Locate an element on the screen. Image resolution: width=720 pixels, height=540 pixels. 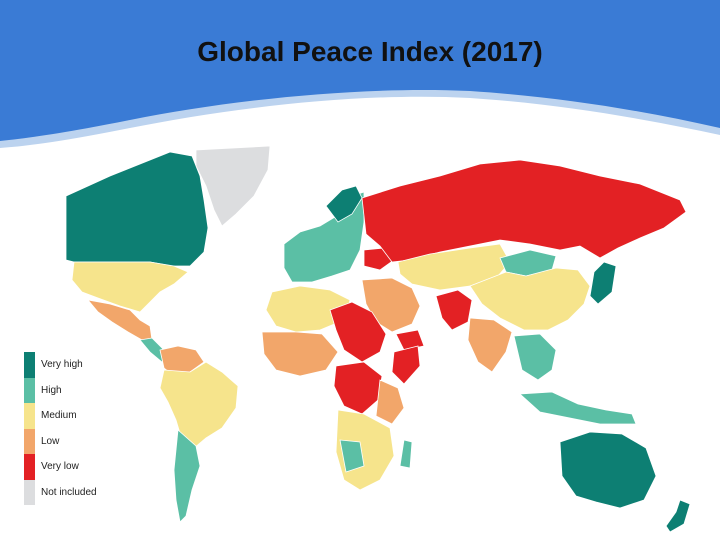
legend-item: Not included is located at coordinates (84, 492).